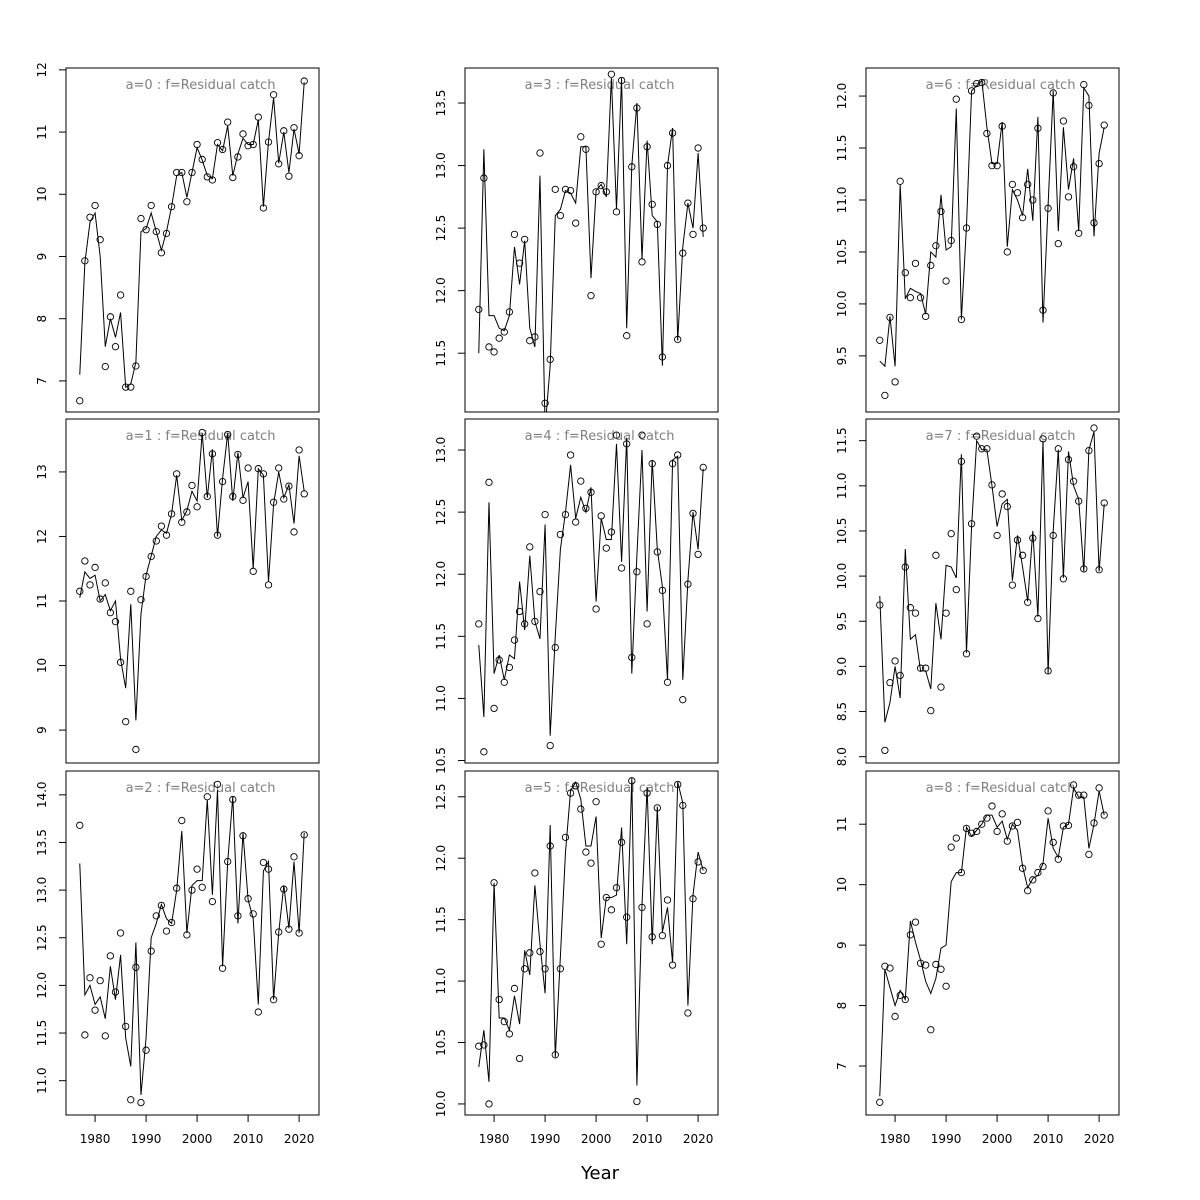  Describe the element at coordinates (600, 85) in the screenshot. I see `panel-title: a=3 : f=Residual catch` at that location.